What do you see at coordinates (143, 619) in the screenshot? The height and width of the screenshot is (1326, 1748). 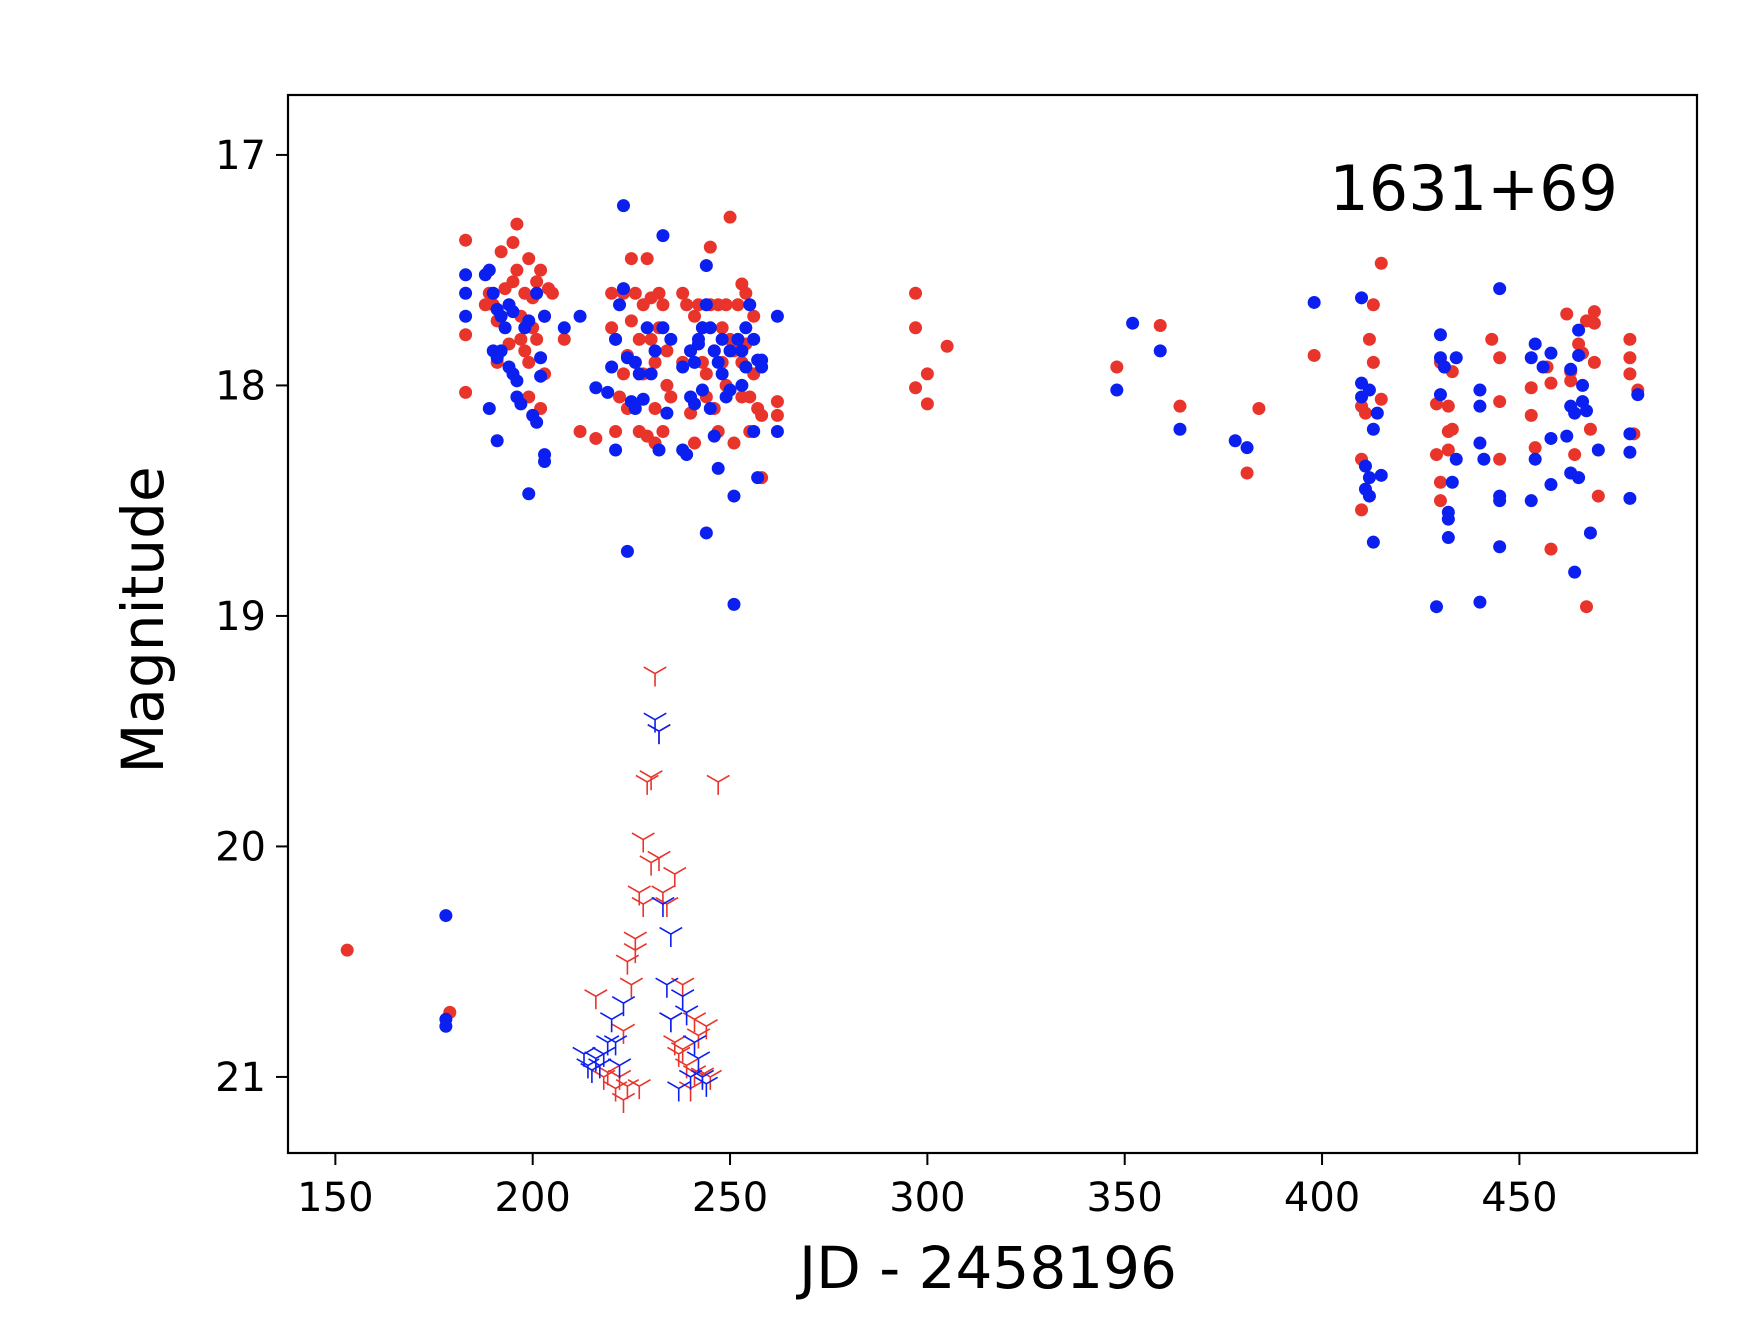 I see `y-axis-label: Magnitude` at bounding box center [143, 619].